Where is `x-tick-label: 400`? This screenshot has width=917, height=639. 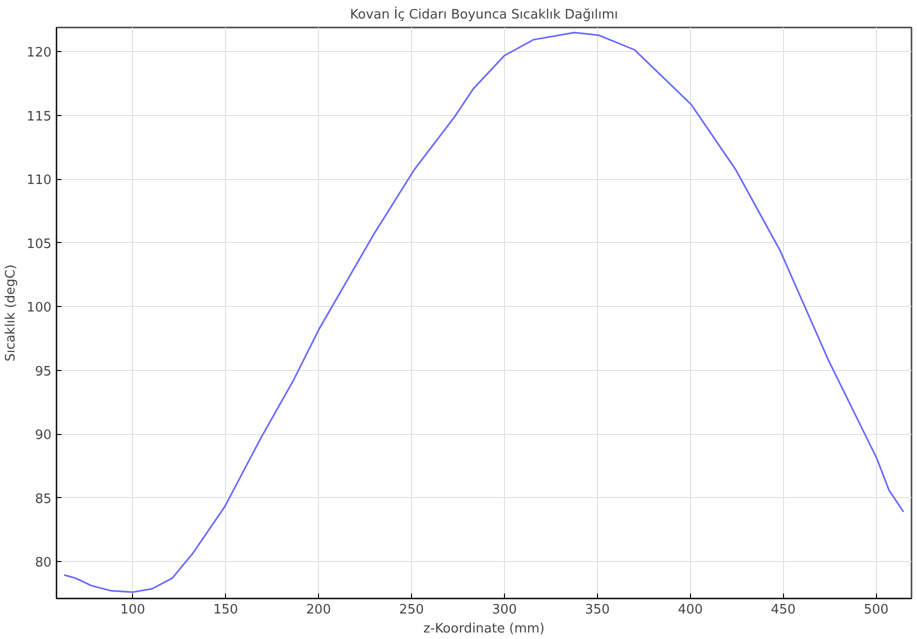 x-tick-label: 400 is located at coordinates (690, 610).